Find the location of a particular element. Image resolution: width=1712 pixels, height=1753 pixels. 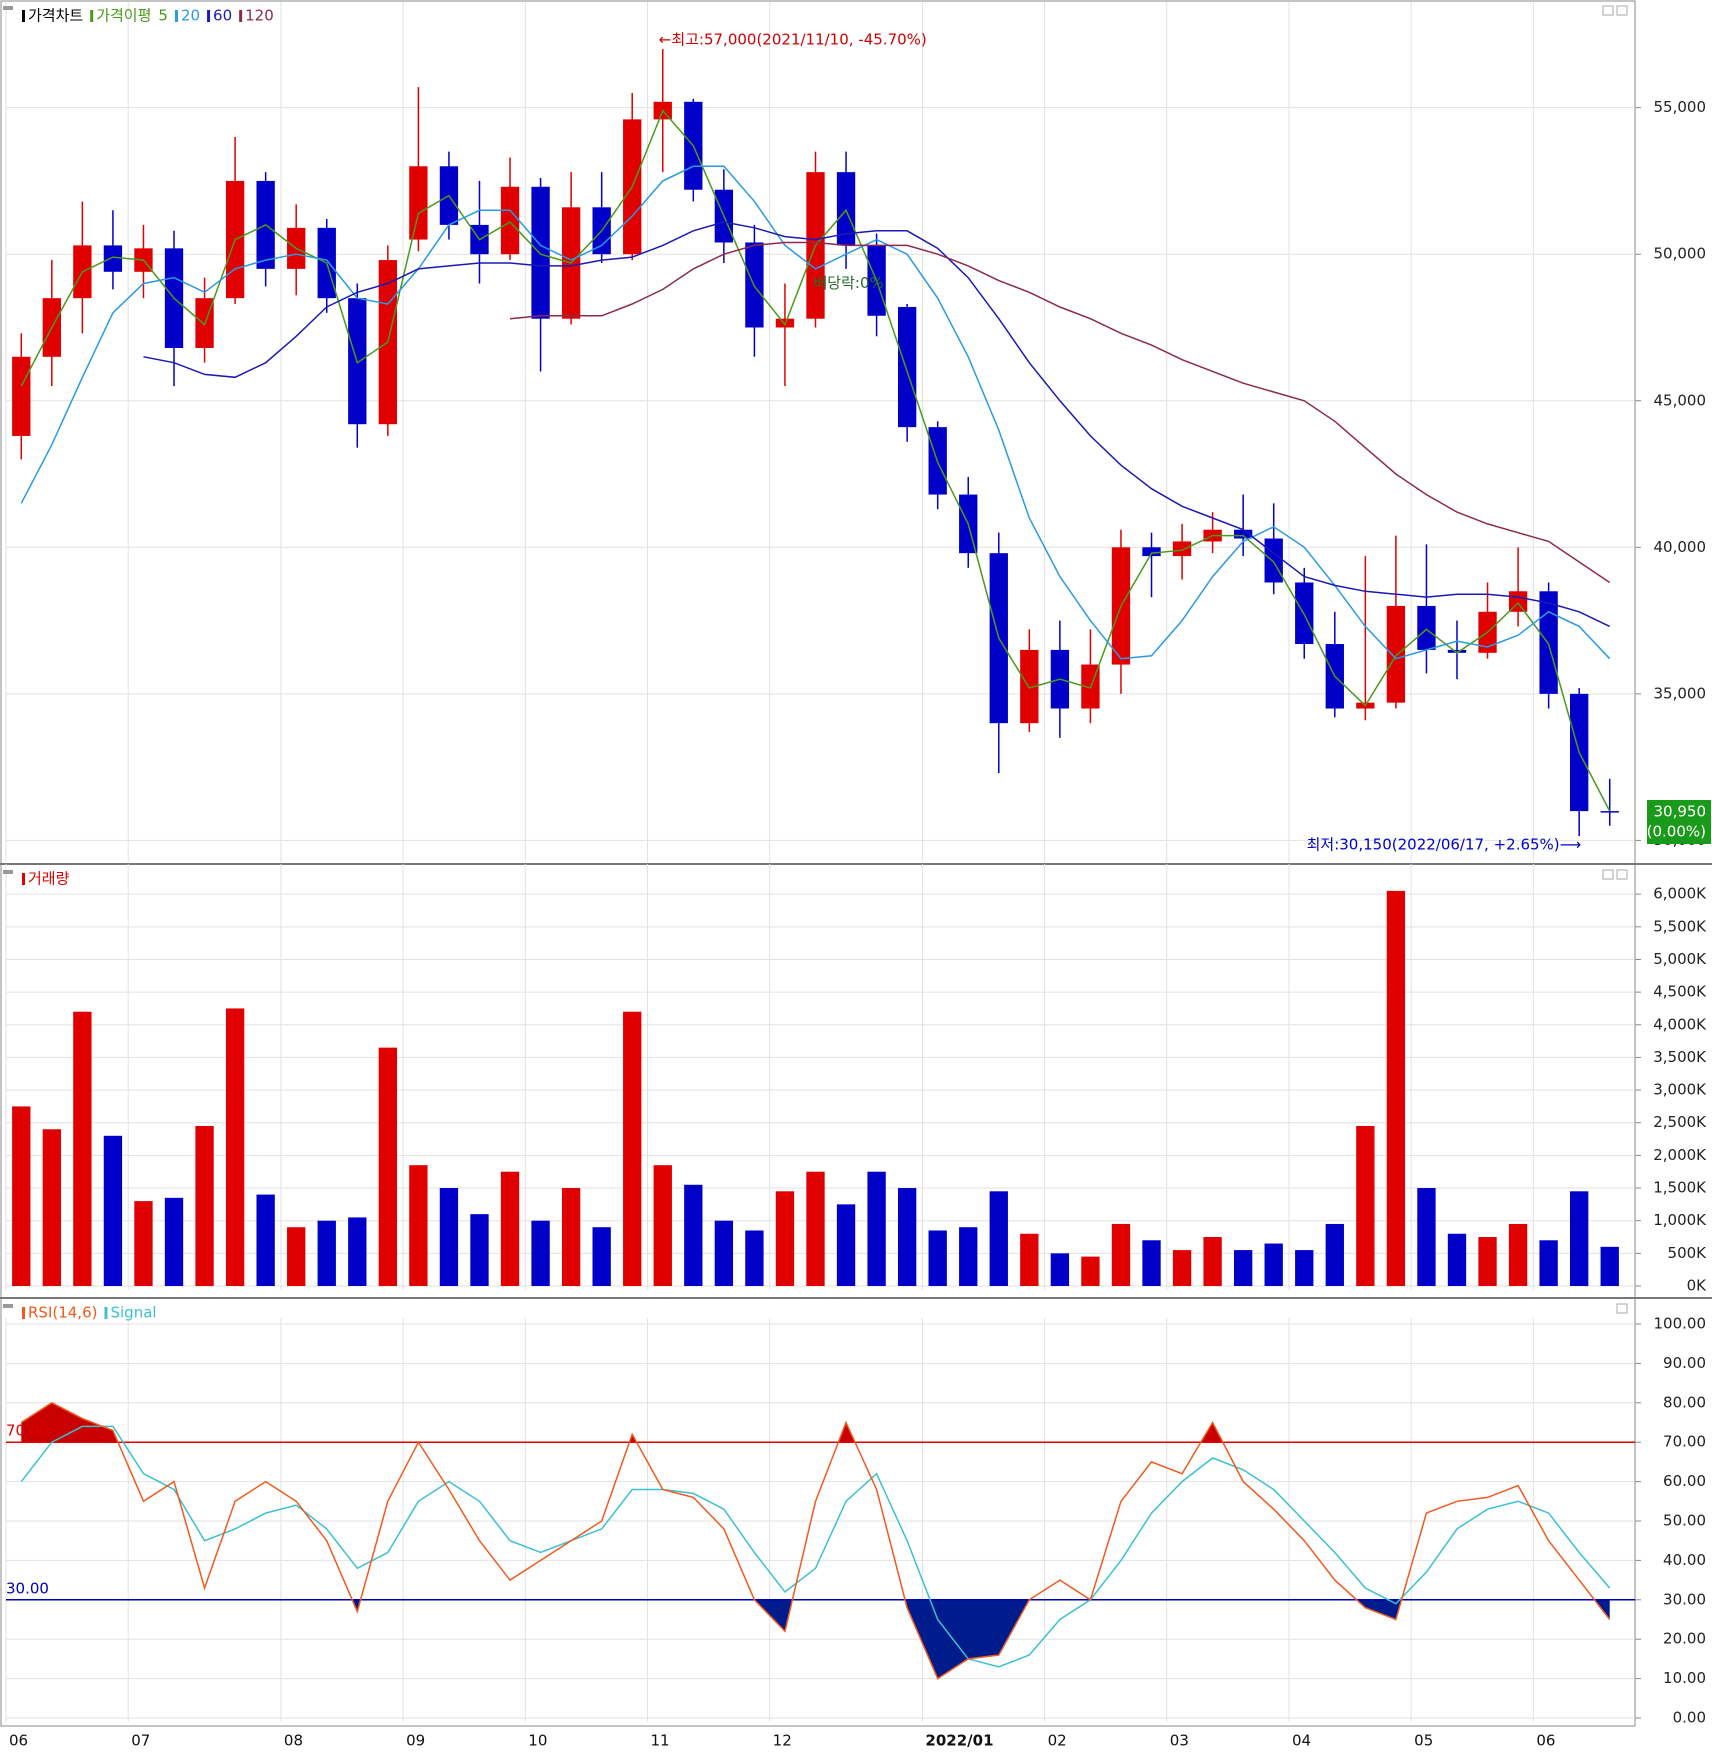

y-tick-label: 4,000K is located at coordinates (1680, 1024).